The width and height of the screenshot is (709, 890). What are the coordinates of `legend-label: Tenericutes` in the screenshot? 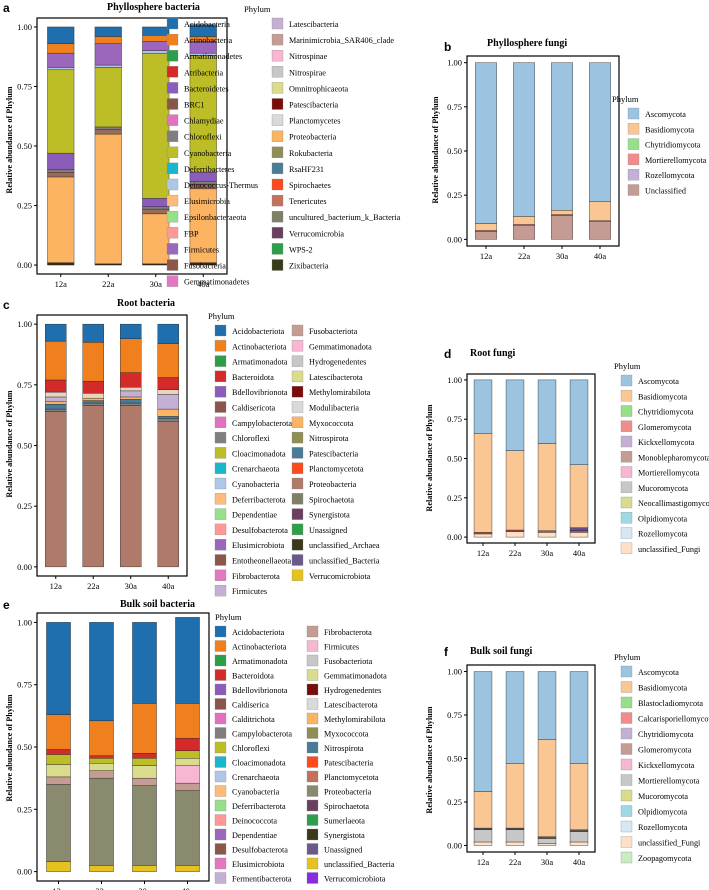 It's located at (308, 201).